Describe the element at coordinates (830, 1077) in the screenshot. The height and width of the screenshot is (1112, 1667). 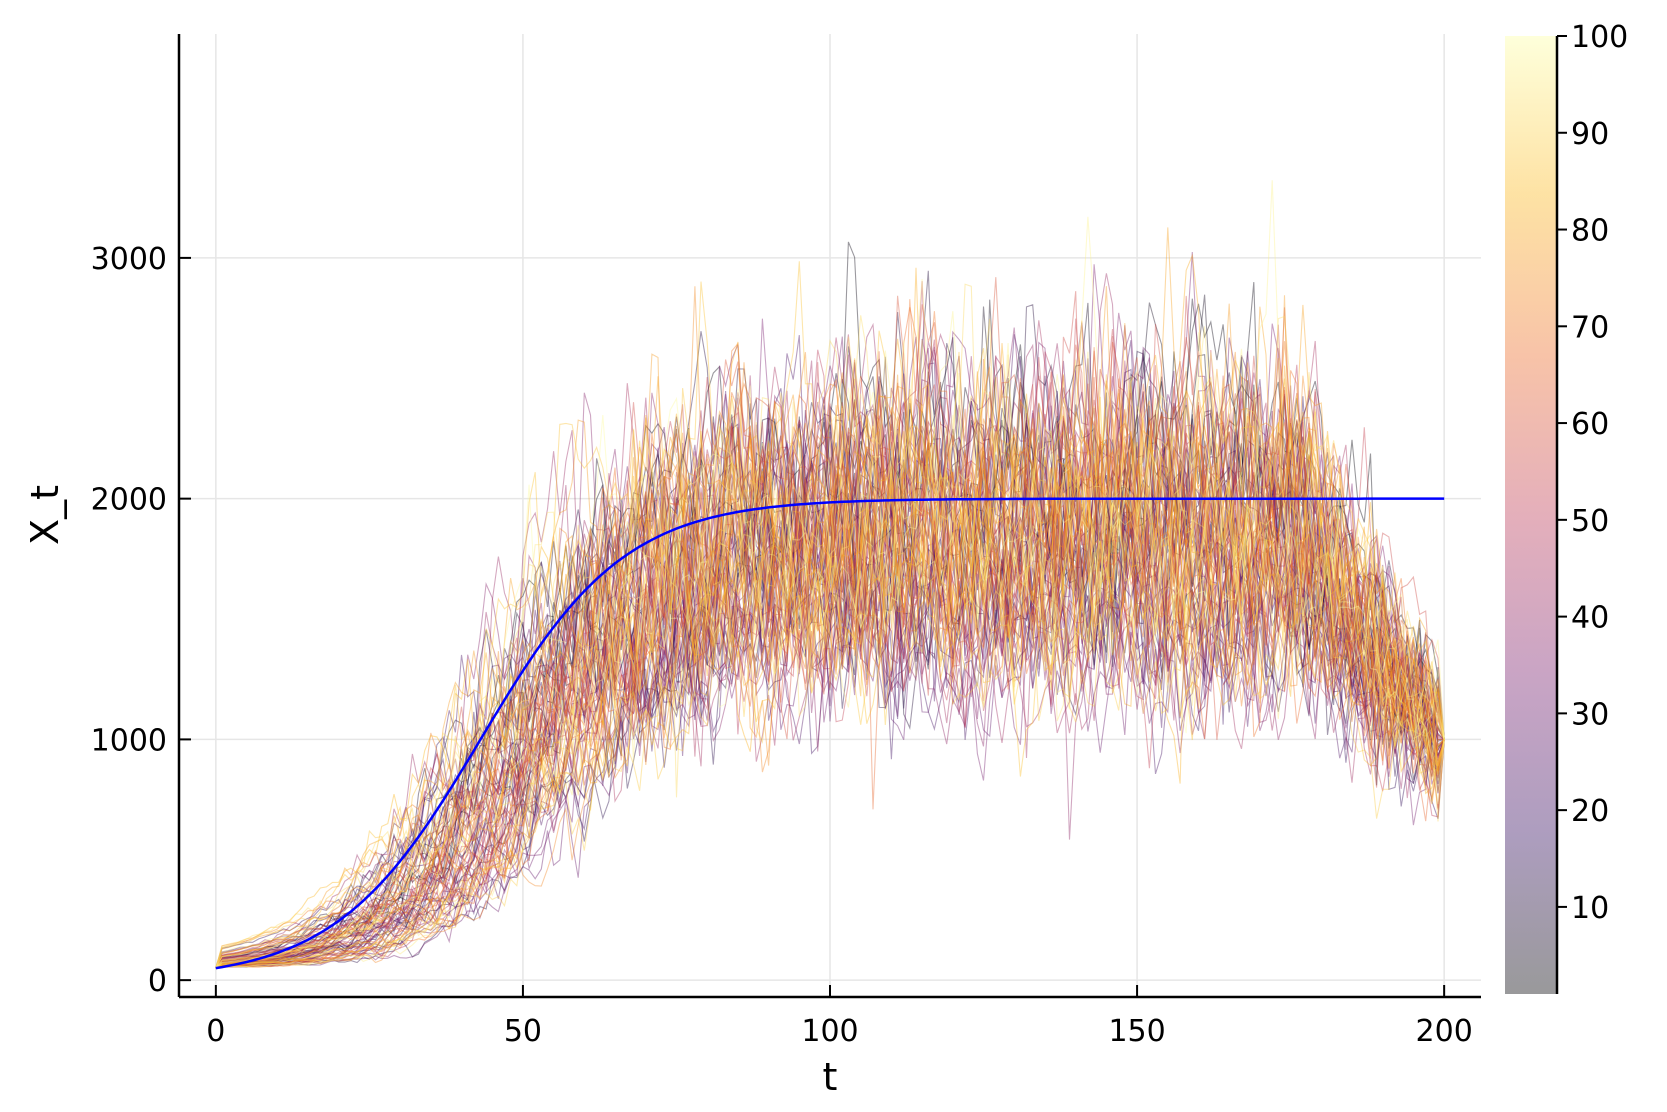
I see `x-axis-label: t` at that location.